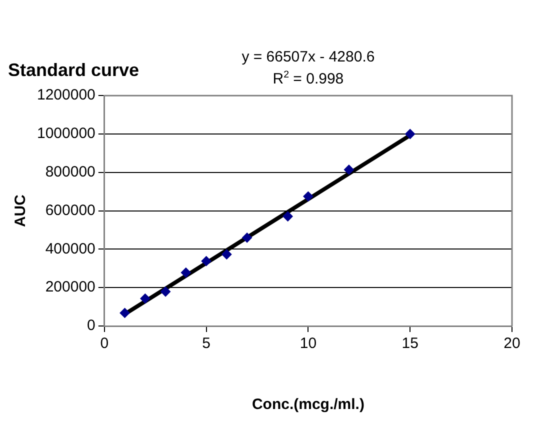 The image size is (534, 426). Describe the element at coordinates (66, 95) in the screenshot. I see `y-tick-label: 1200000` at that location.